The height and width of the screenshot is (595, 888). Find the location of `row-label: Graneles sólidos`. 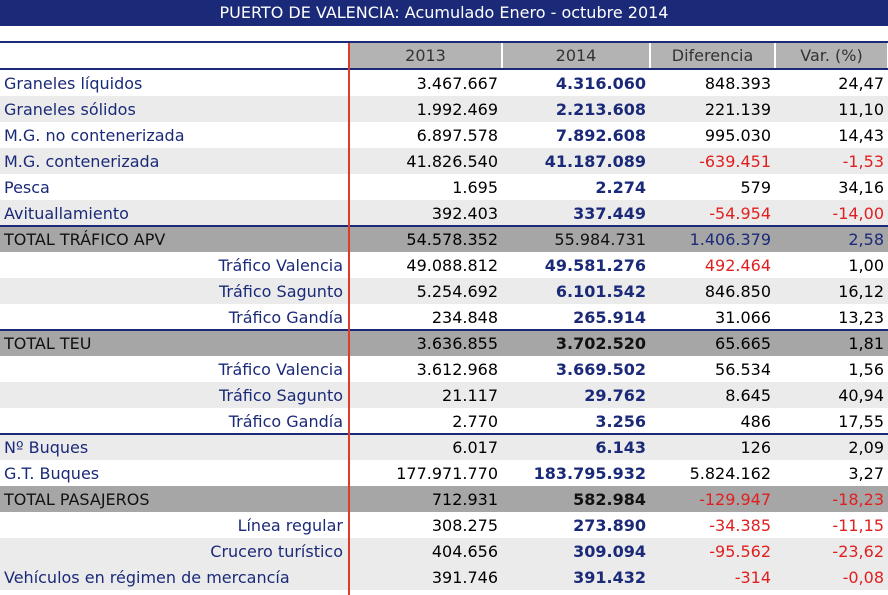

row-label: Graneles sólidos is located at coordinates (174, 109).